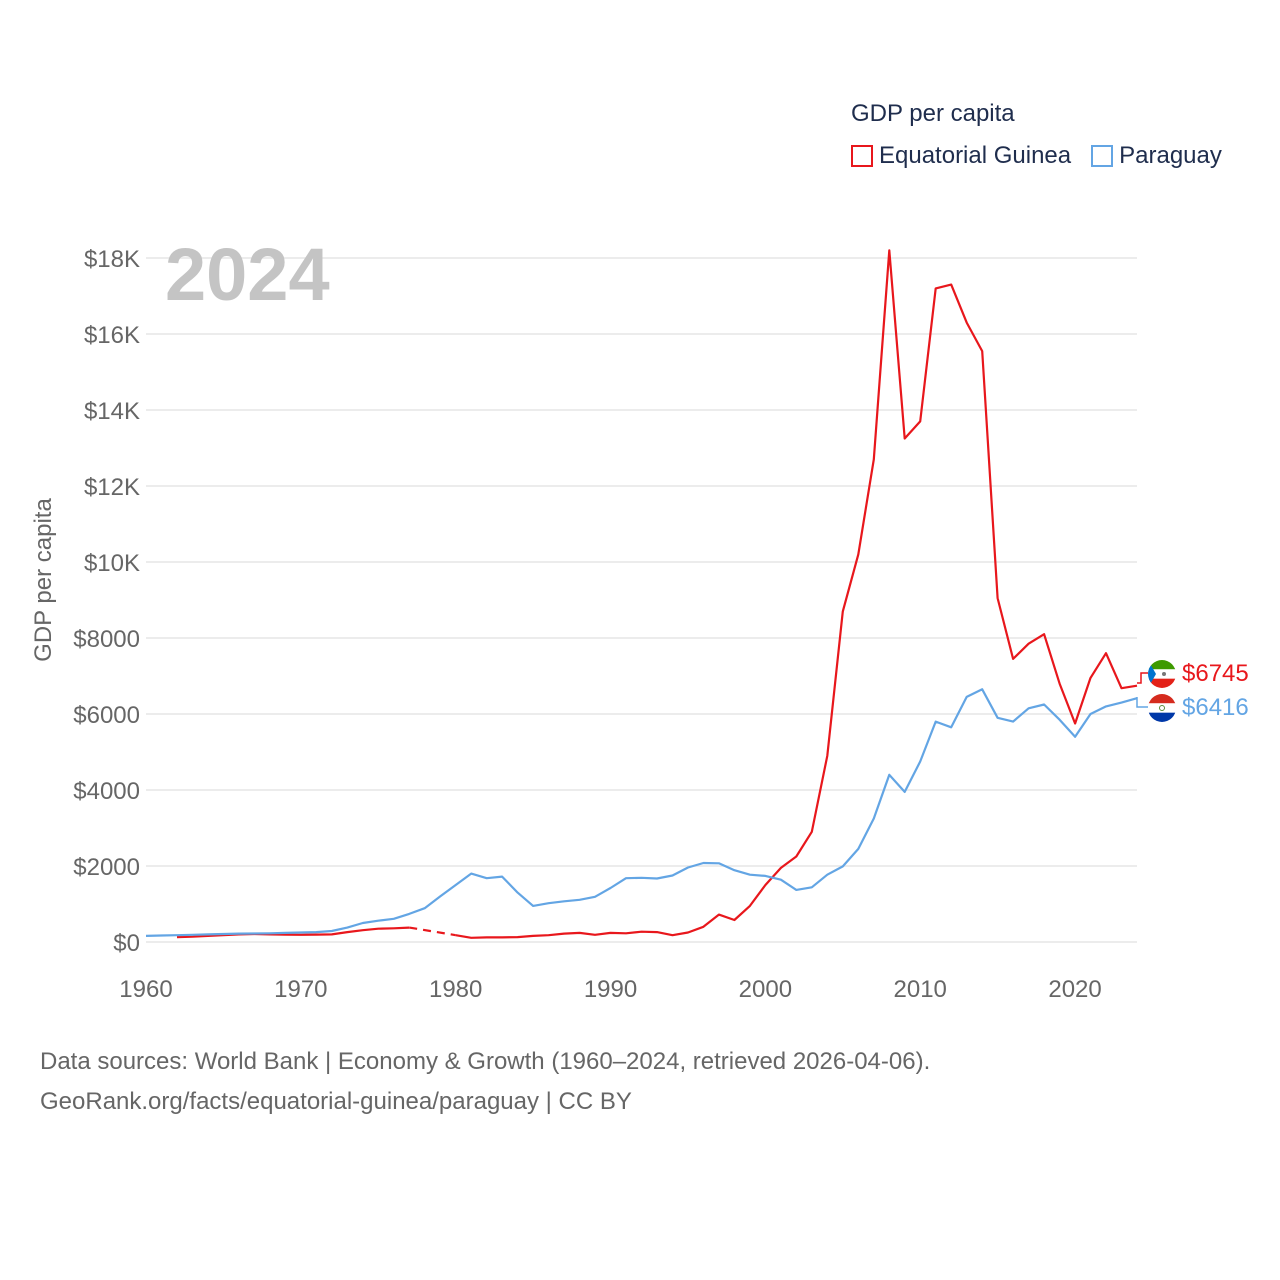 This screenshot has height=1280, width=1280. I want to click on year-watermark: 2024, so click(247, 274).